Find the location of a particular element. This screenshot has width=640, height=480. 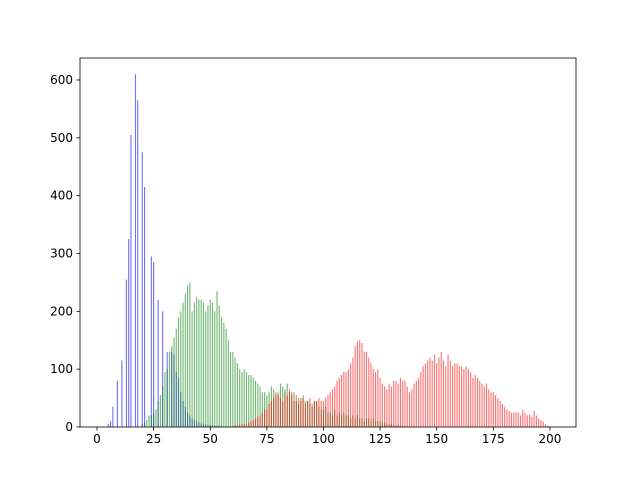

x-tick-label: 75 is located at coordinates (266, 439).